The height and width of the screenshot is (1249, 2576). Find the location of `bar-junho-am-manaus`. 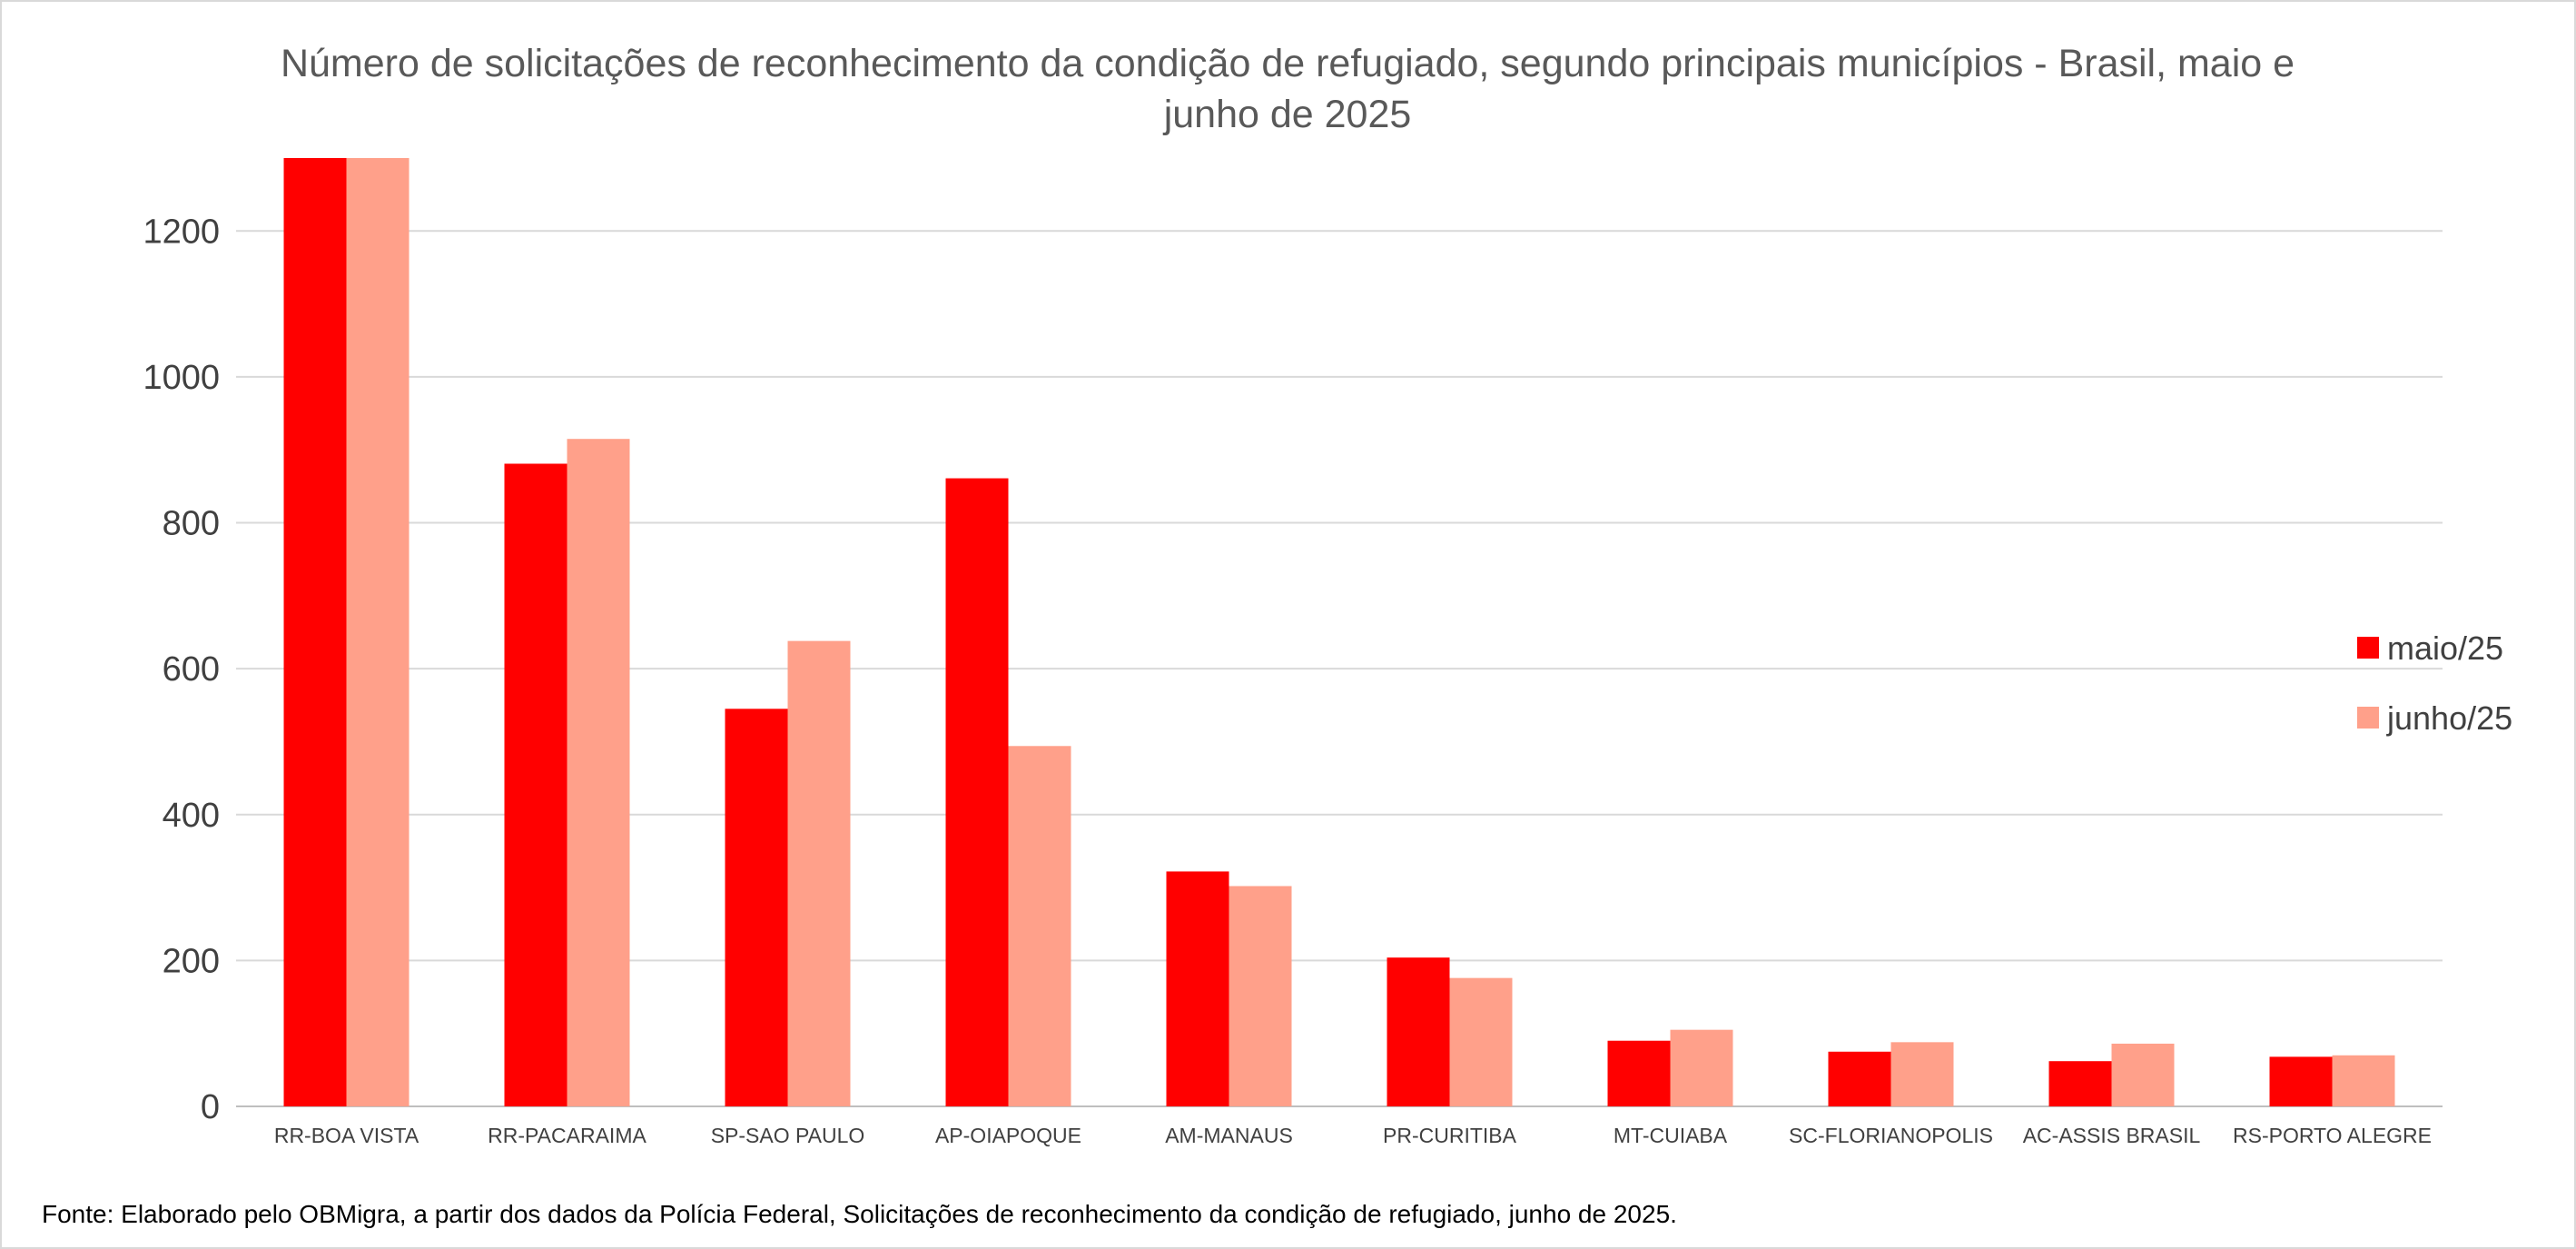

bar-junho-am-manaus is located at coordinates (1260, 996).